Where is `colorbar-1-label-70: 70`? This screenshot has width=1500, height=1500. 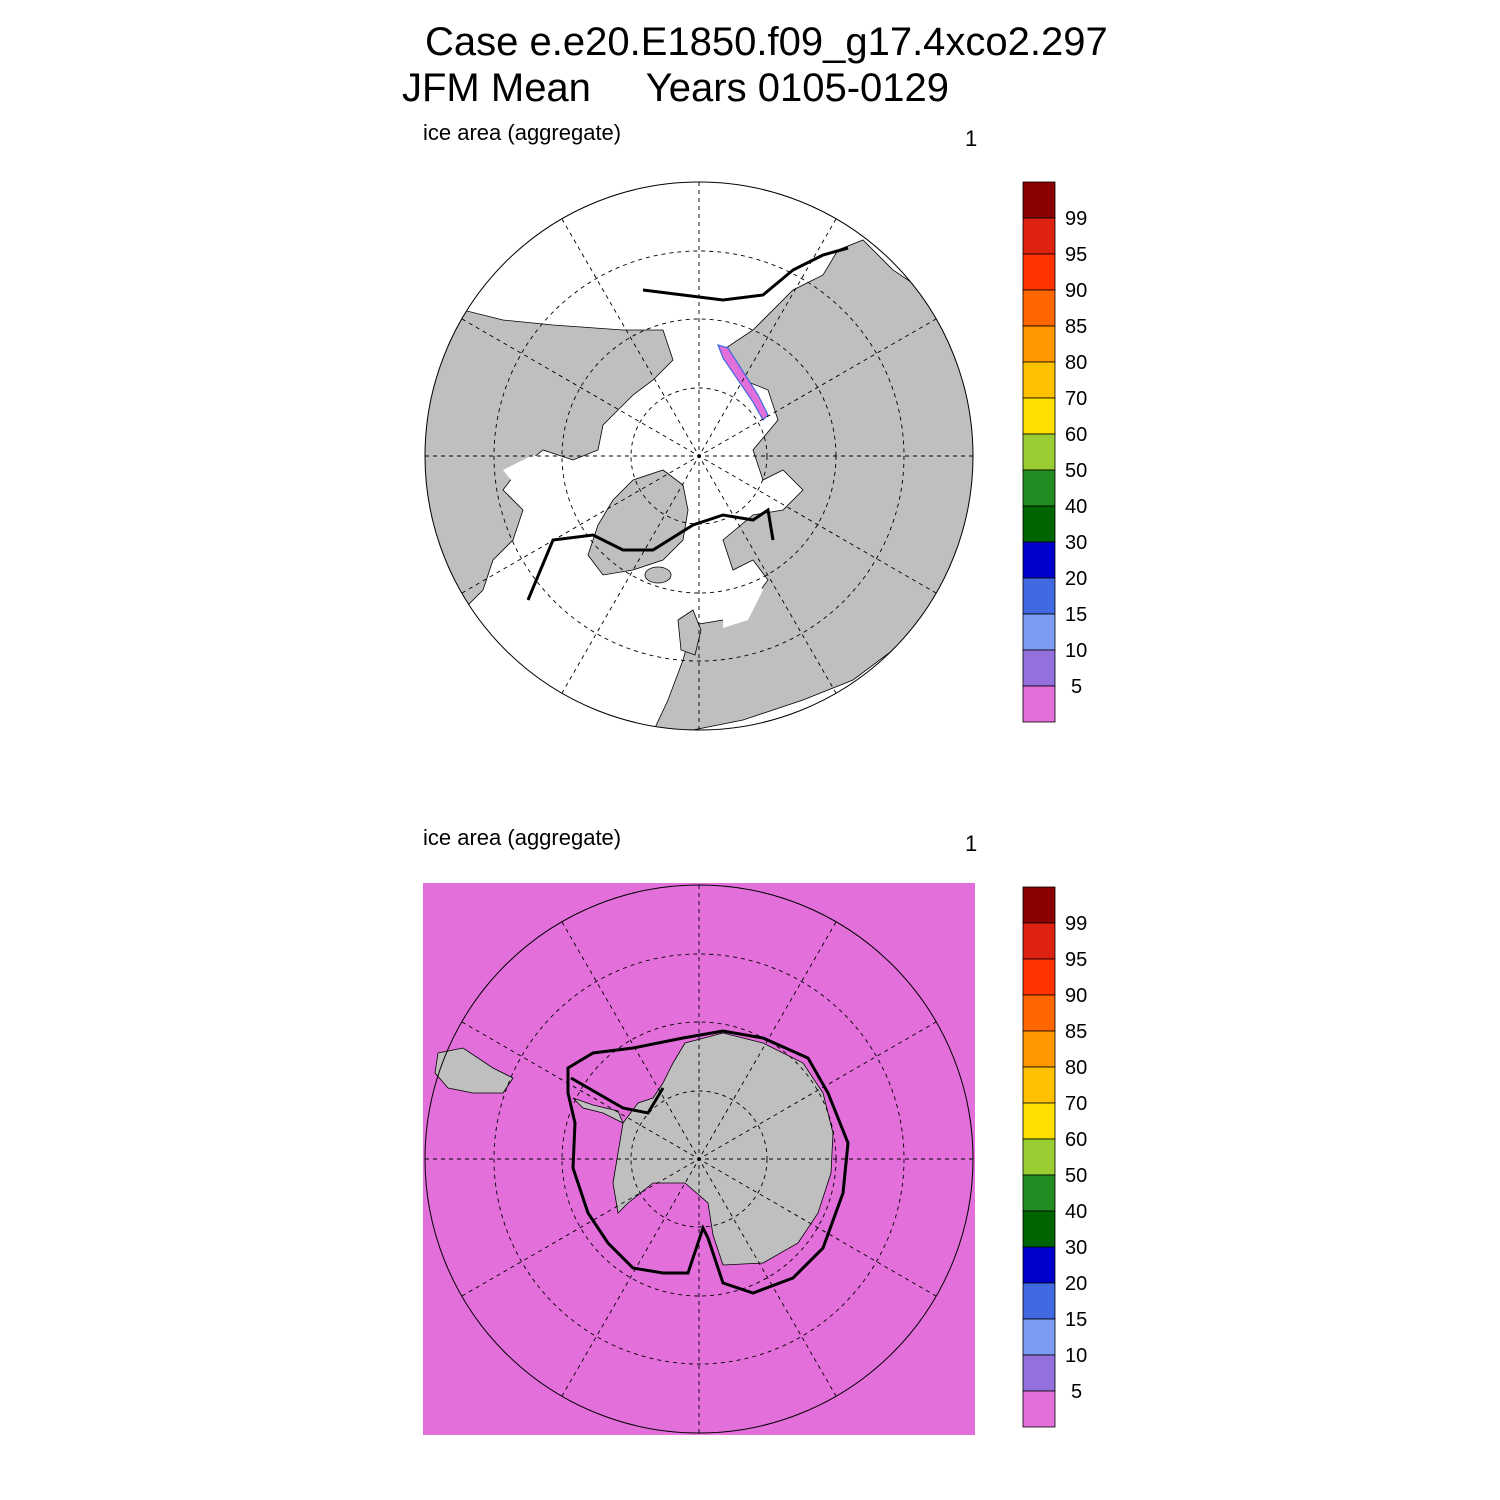
colorbar-1-label-70: 70 is located at coordinates (1076, 399).